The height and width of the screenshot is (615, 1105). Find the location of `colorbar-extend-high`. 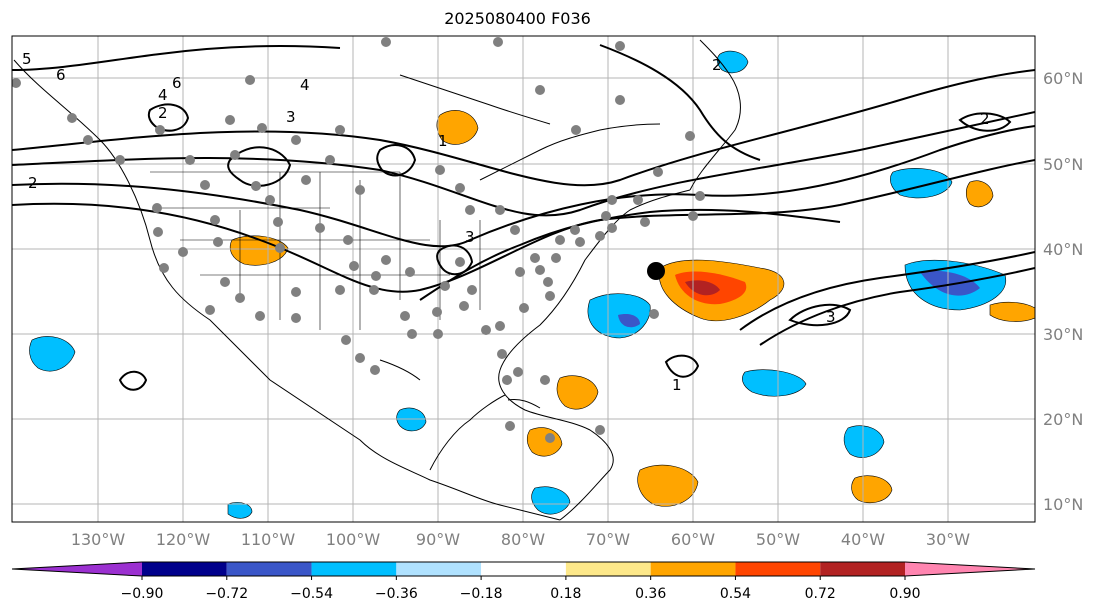

colorbar-extend-high is located at coordinates (970, 569).